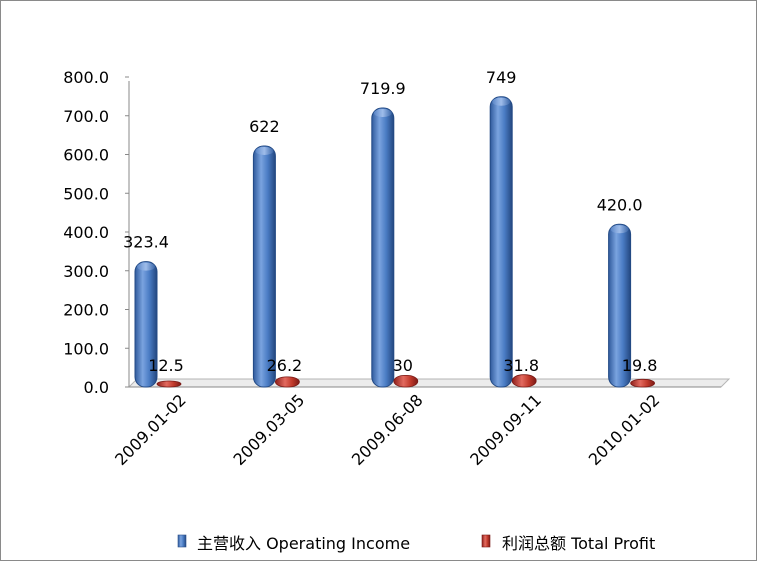 This screenshot has width=757, height=562. What do you see at coordinates (86, 310) in the screenshot?
I see `y-tick-label: 200.0` at bounding box center [86, 310].